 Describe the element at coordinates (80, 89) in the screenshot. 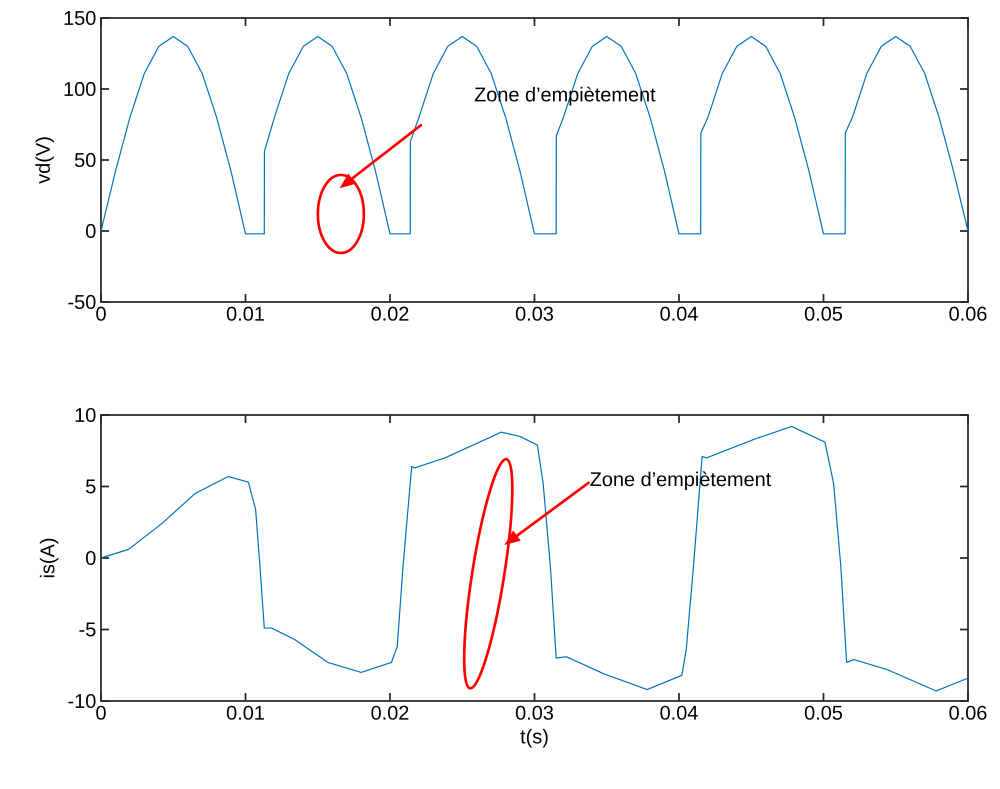

I see `y-tick-label: 100` at that location.